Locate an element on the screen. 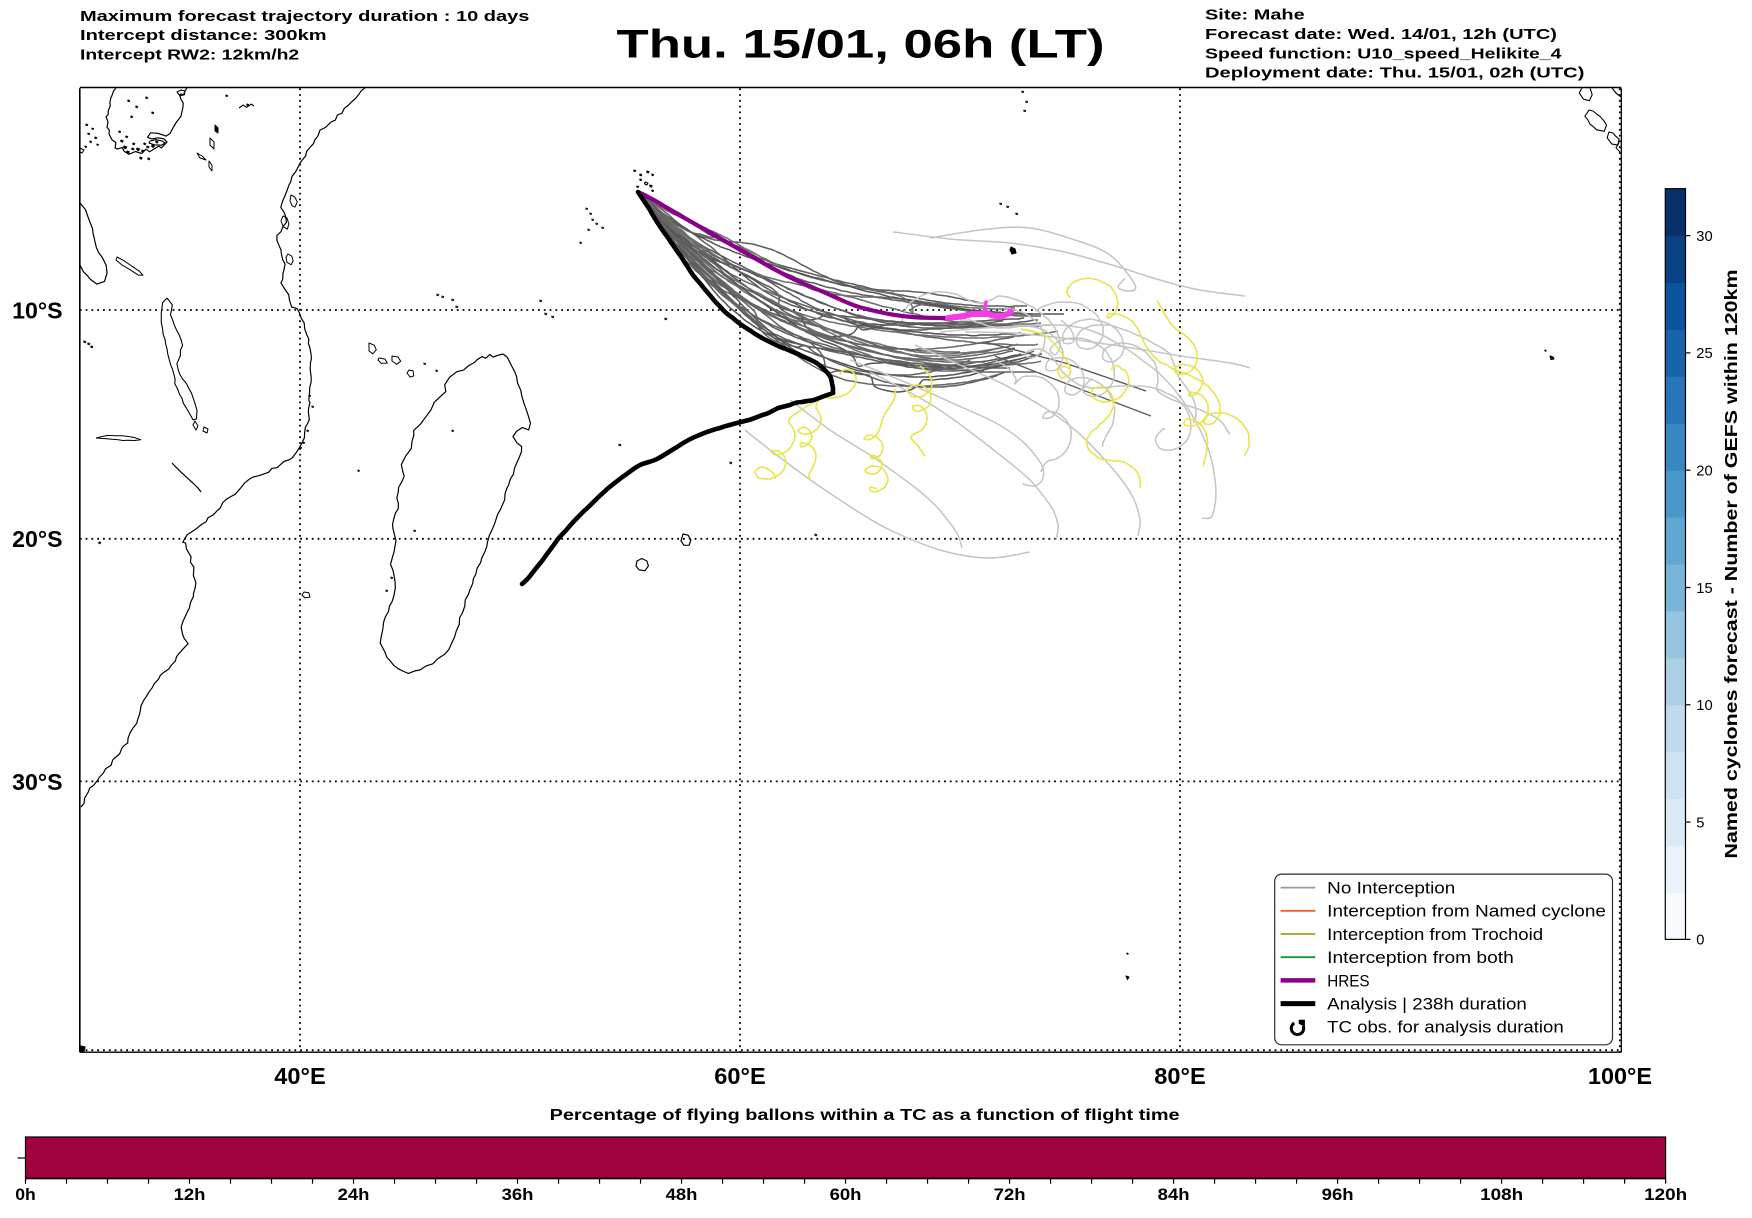  svg-text: 20 is located at coordinates (1704, 472).